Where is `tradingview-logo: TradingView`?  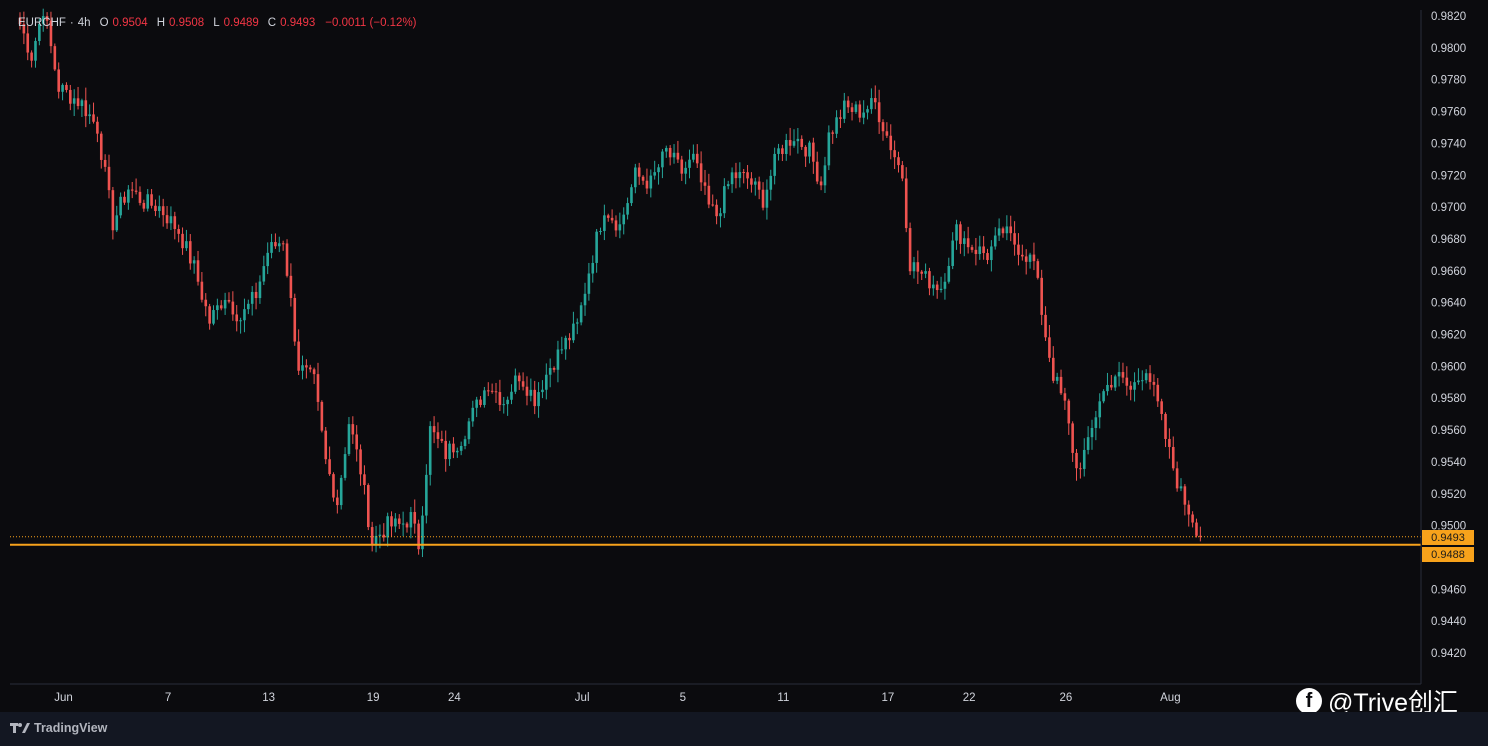
tradingview-logo: TradingView is located at coordinates (58, 728).